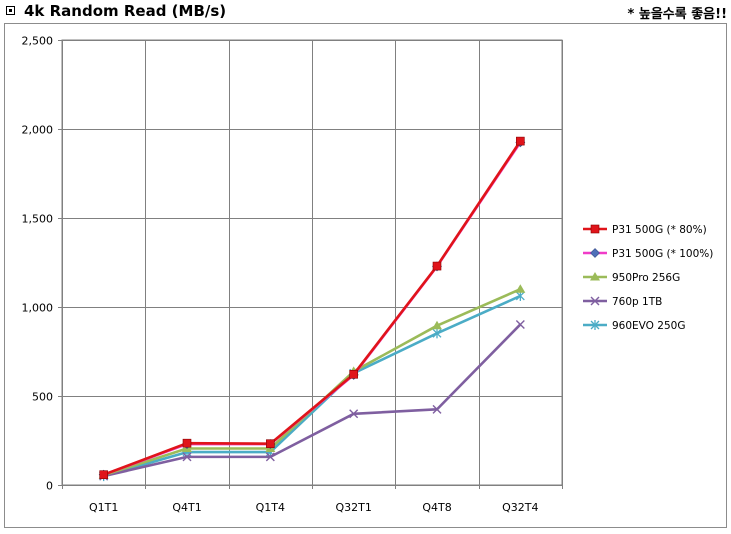  What do you see at coordinates (659, 230) in the screenshot?
I see `legend-label: P31 500G (* 80%)` at bounding box center [659, 230].